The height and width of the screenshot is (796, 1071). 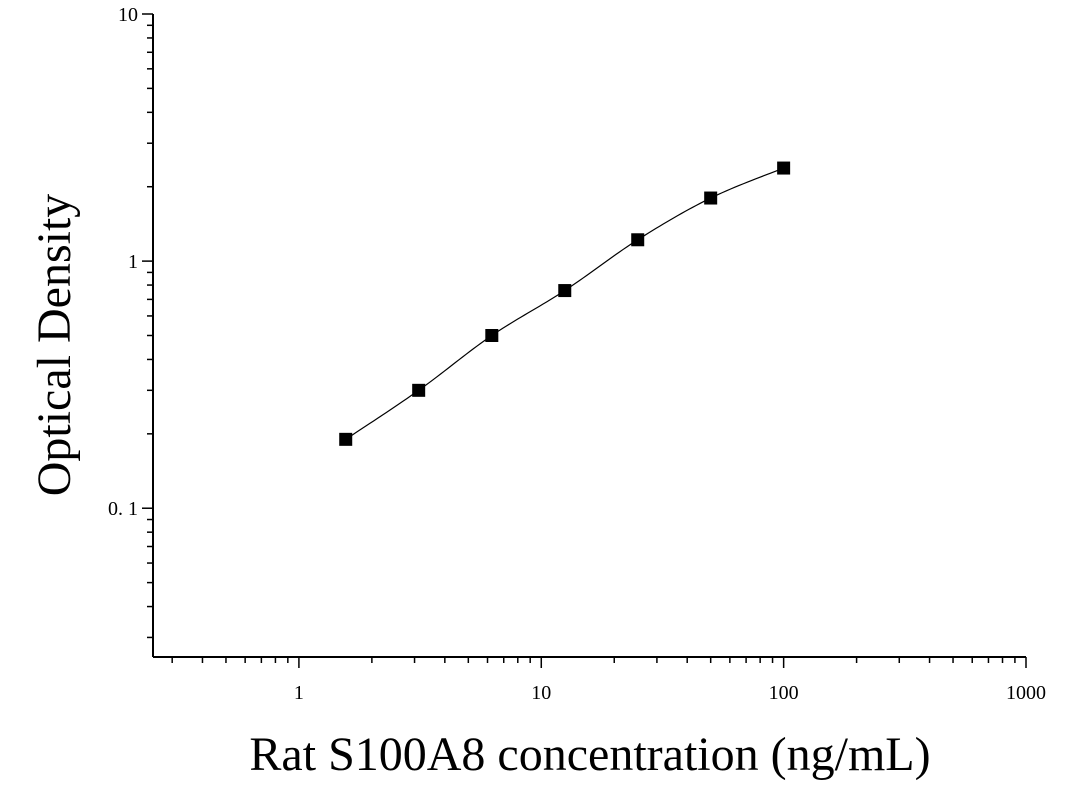 I want to click on y-tick-label: 10, so click(x=128, y=15).